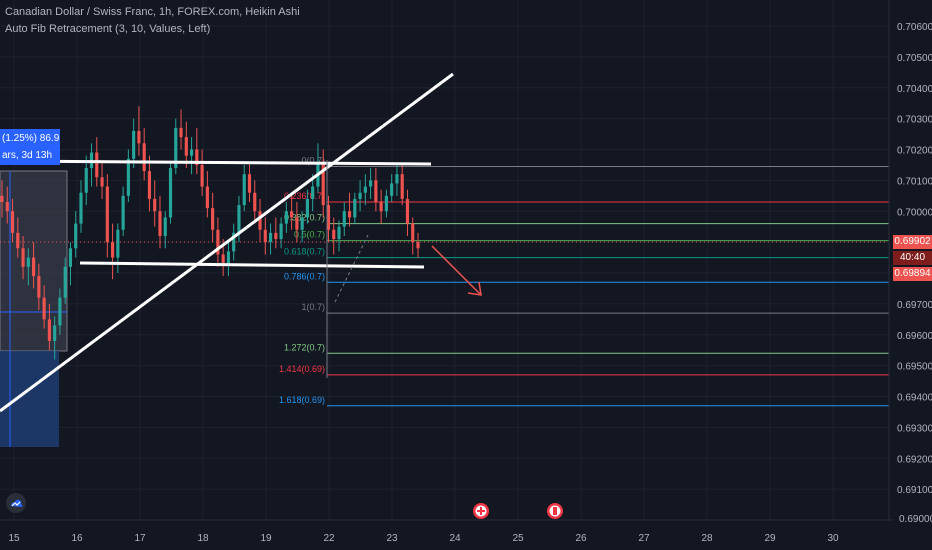 Image resolution: width=932 pixels, height=550 pixels. What do you see at coordinates (555, 511) in the screenshot?
I see `economic-event-marker-flag` at bounding box center [555, 511].